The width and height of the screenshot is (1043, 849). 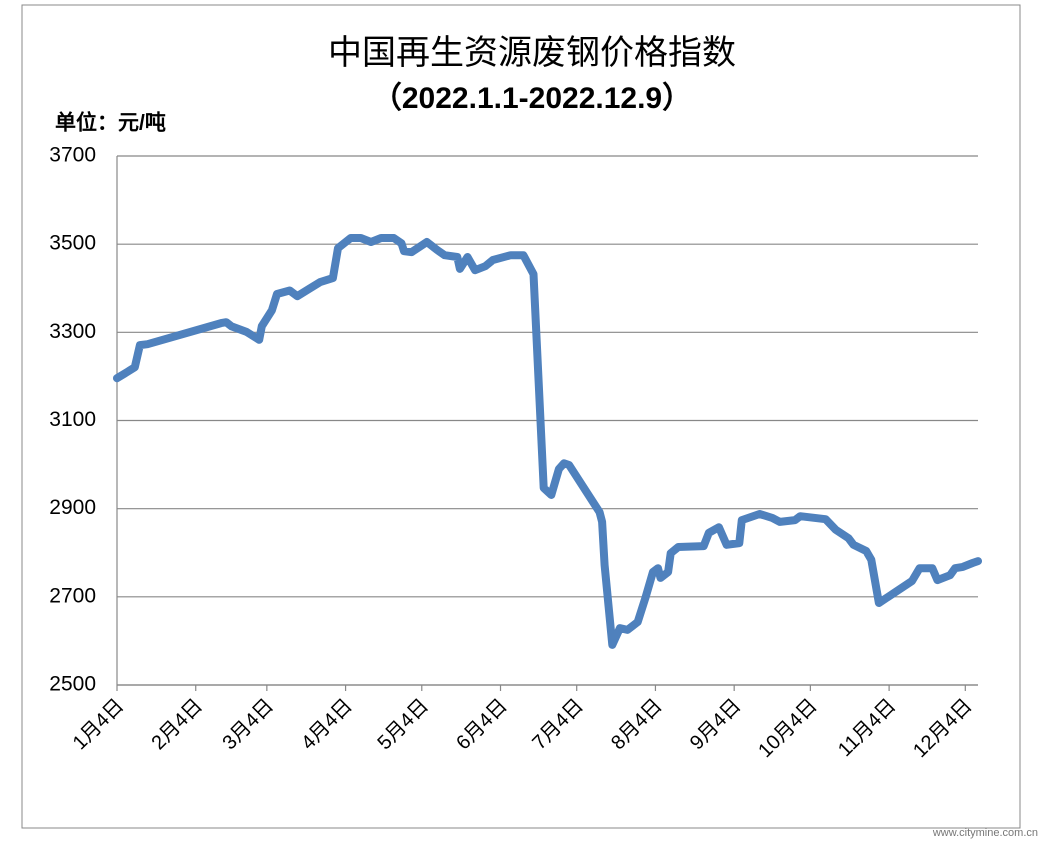 I want to click on chart-title: 中国再生资源废钢价格指数, so click(x=532, y=53).